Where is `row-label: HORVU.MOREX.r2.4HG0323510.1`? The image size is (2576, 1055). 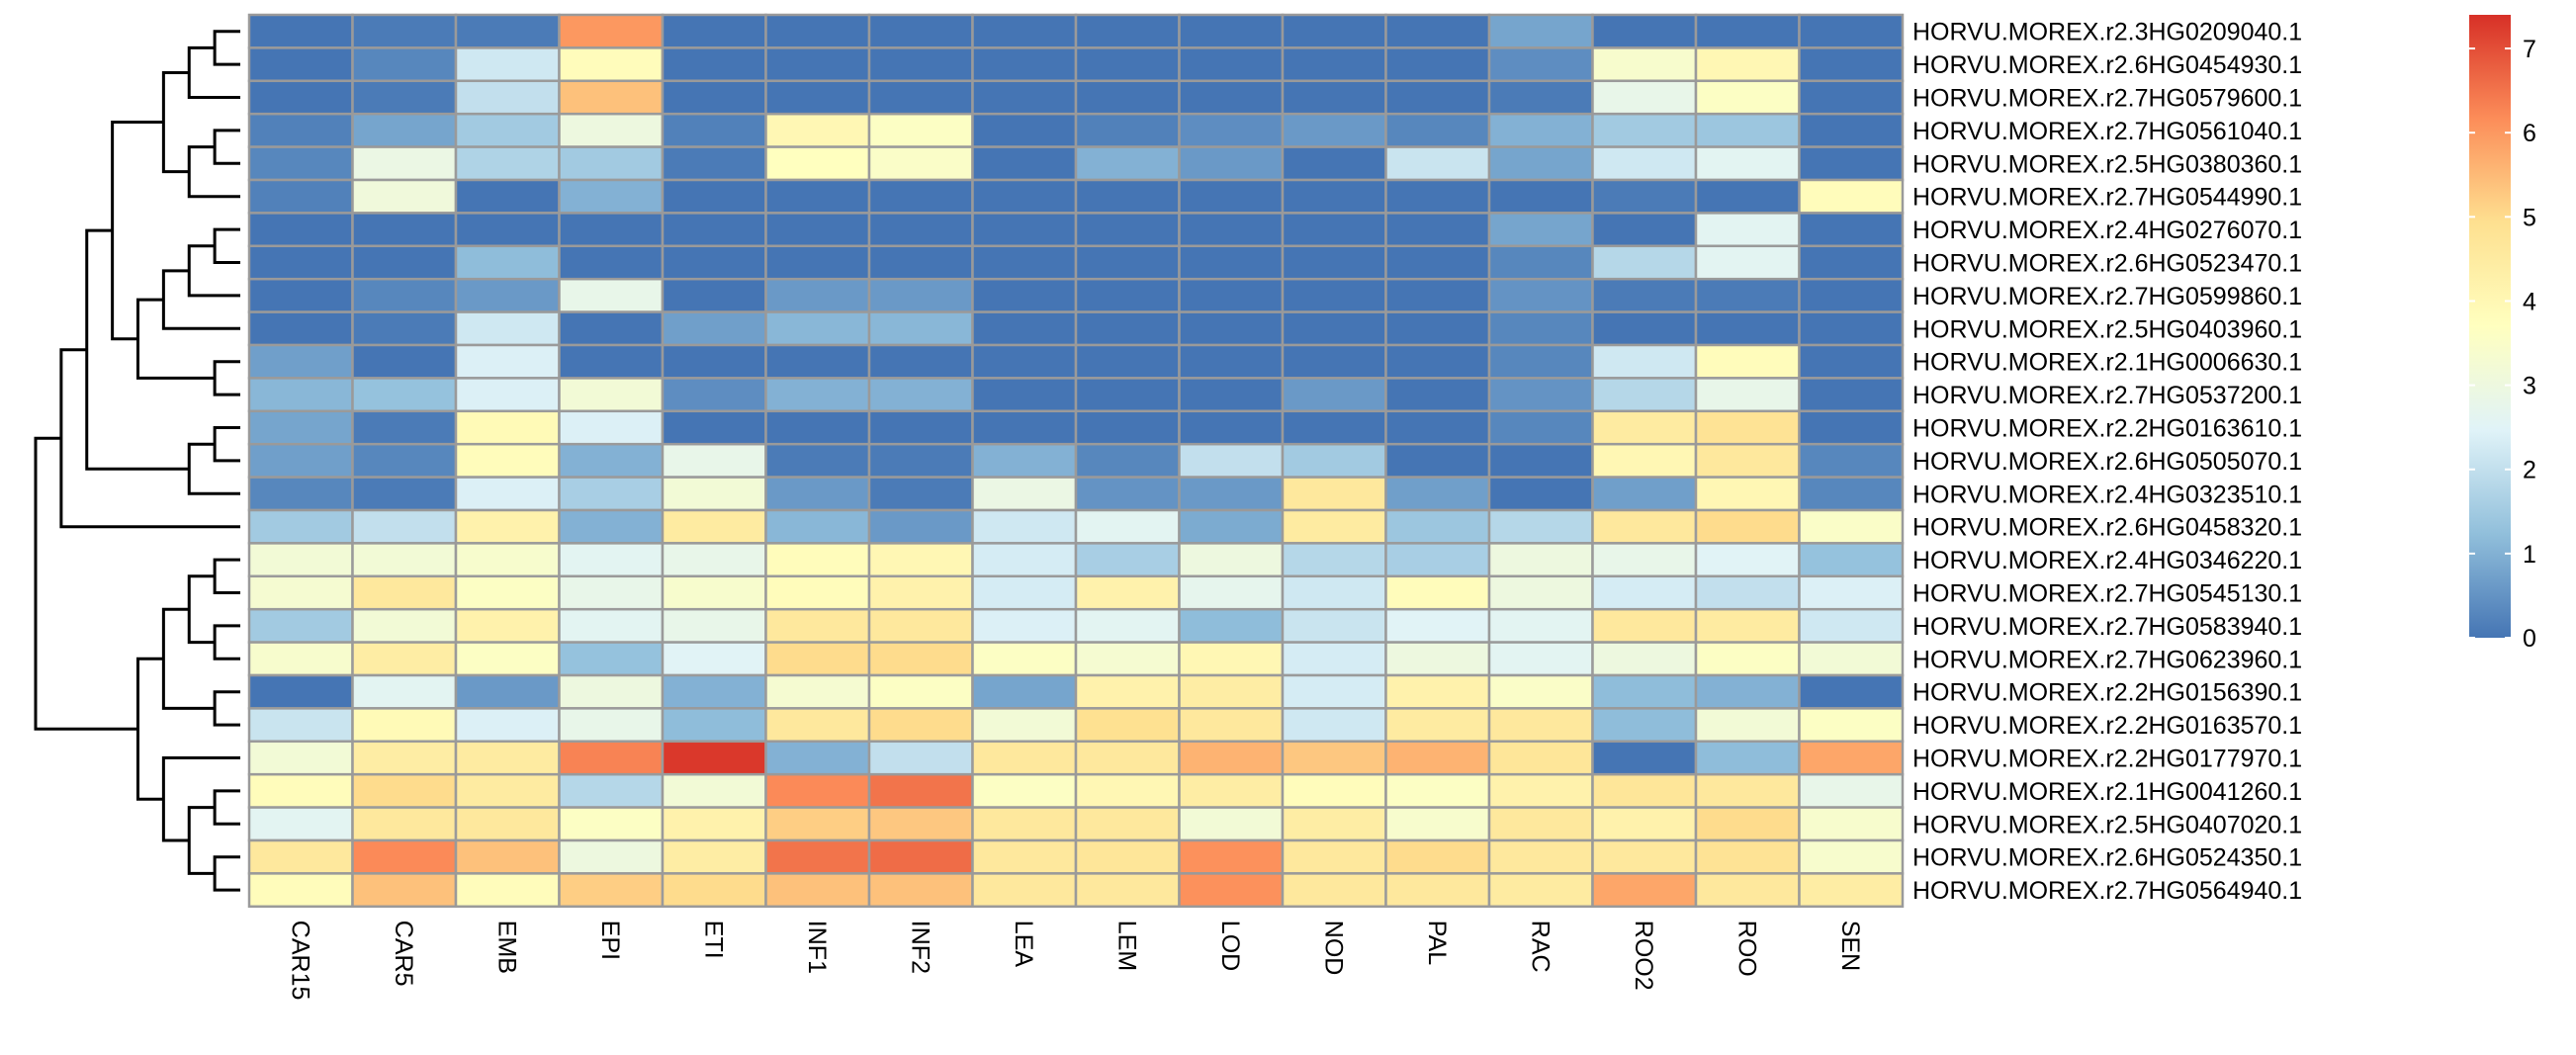 row-label: HORVU.MOREX.r2.4HG0323510.1 is located at coordinates (2107, 494).